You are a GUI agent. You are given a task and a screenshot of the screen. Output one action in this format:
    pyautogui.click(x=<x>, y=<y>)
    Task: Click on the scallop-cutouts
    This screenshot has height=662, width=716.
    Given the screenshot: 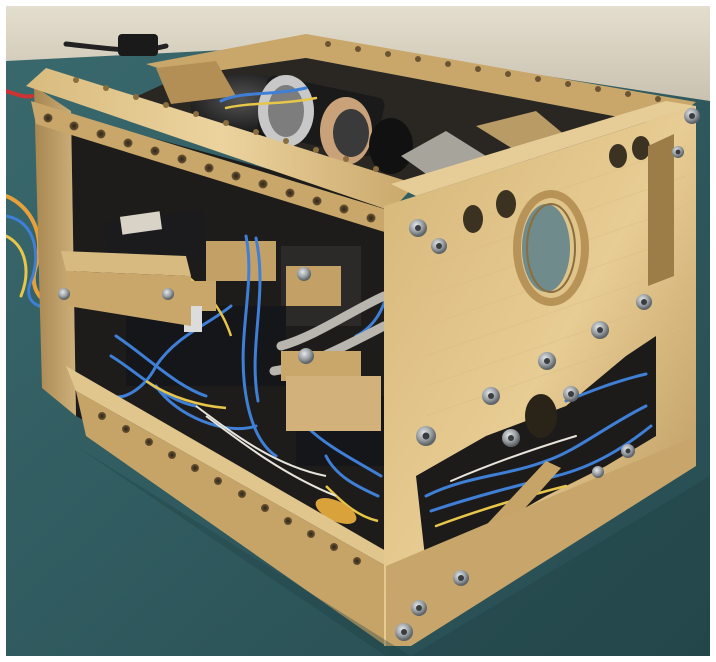 What is the action you would take?
    pyautogui.click(x=556, y=184)
    